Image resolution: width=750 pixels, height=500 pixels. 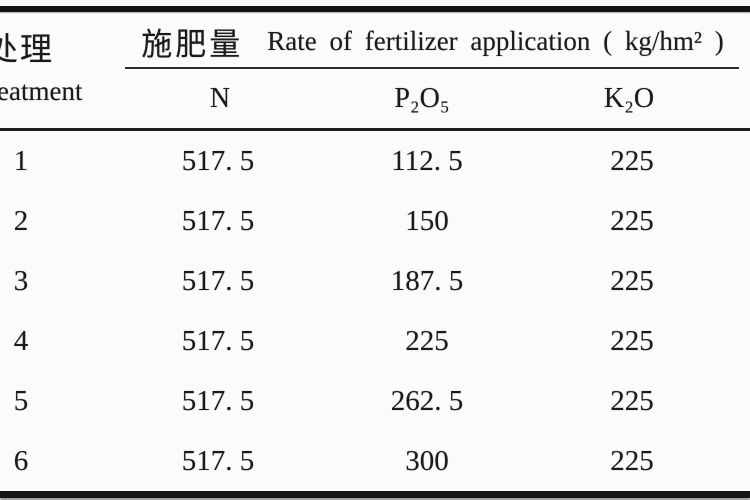 I want to click on column-header-k2o: K₂O, so click(x=629, y=98).